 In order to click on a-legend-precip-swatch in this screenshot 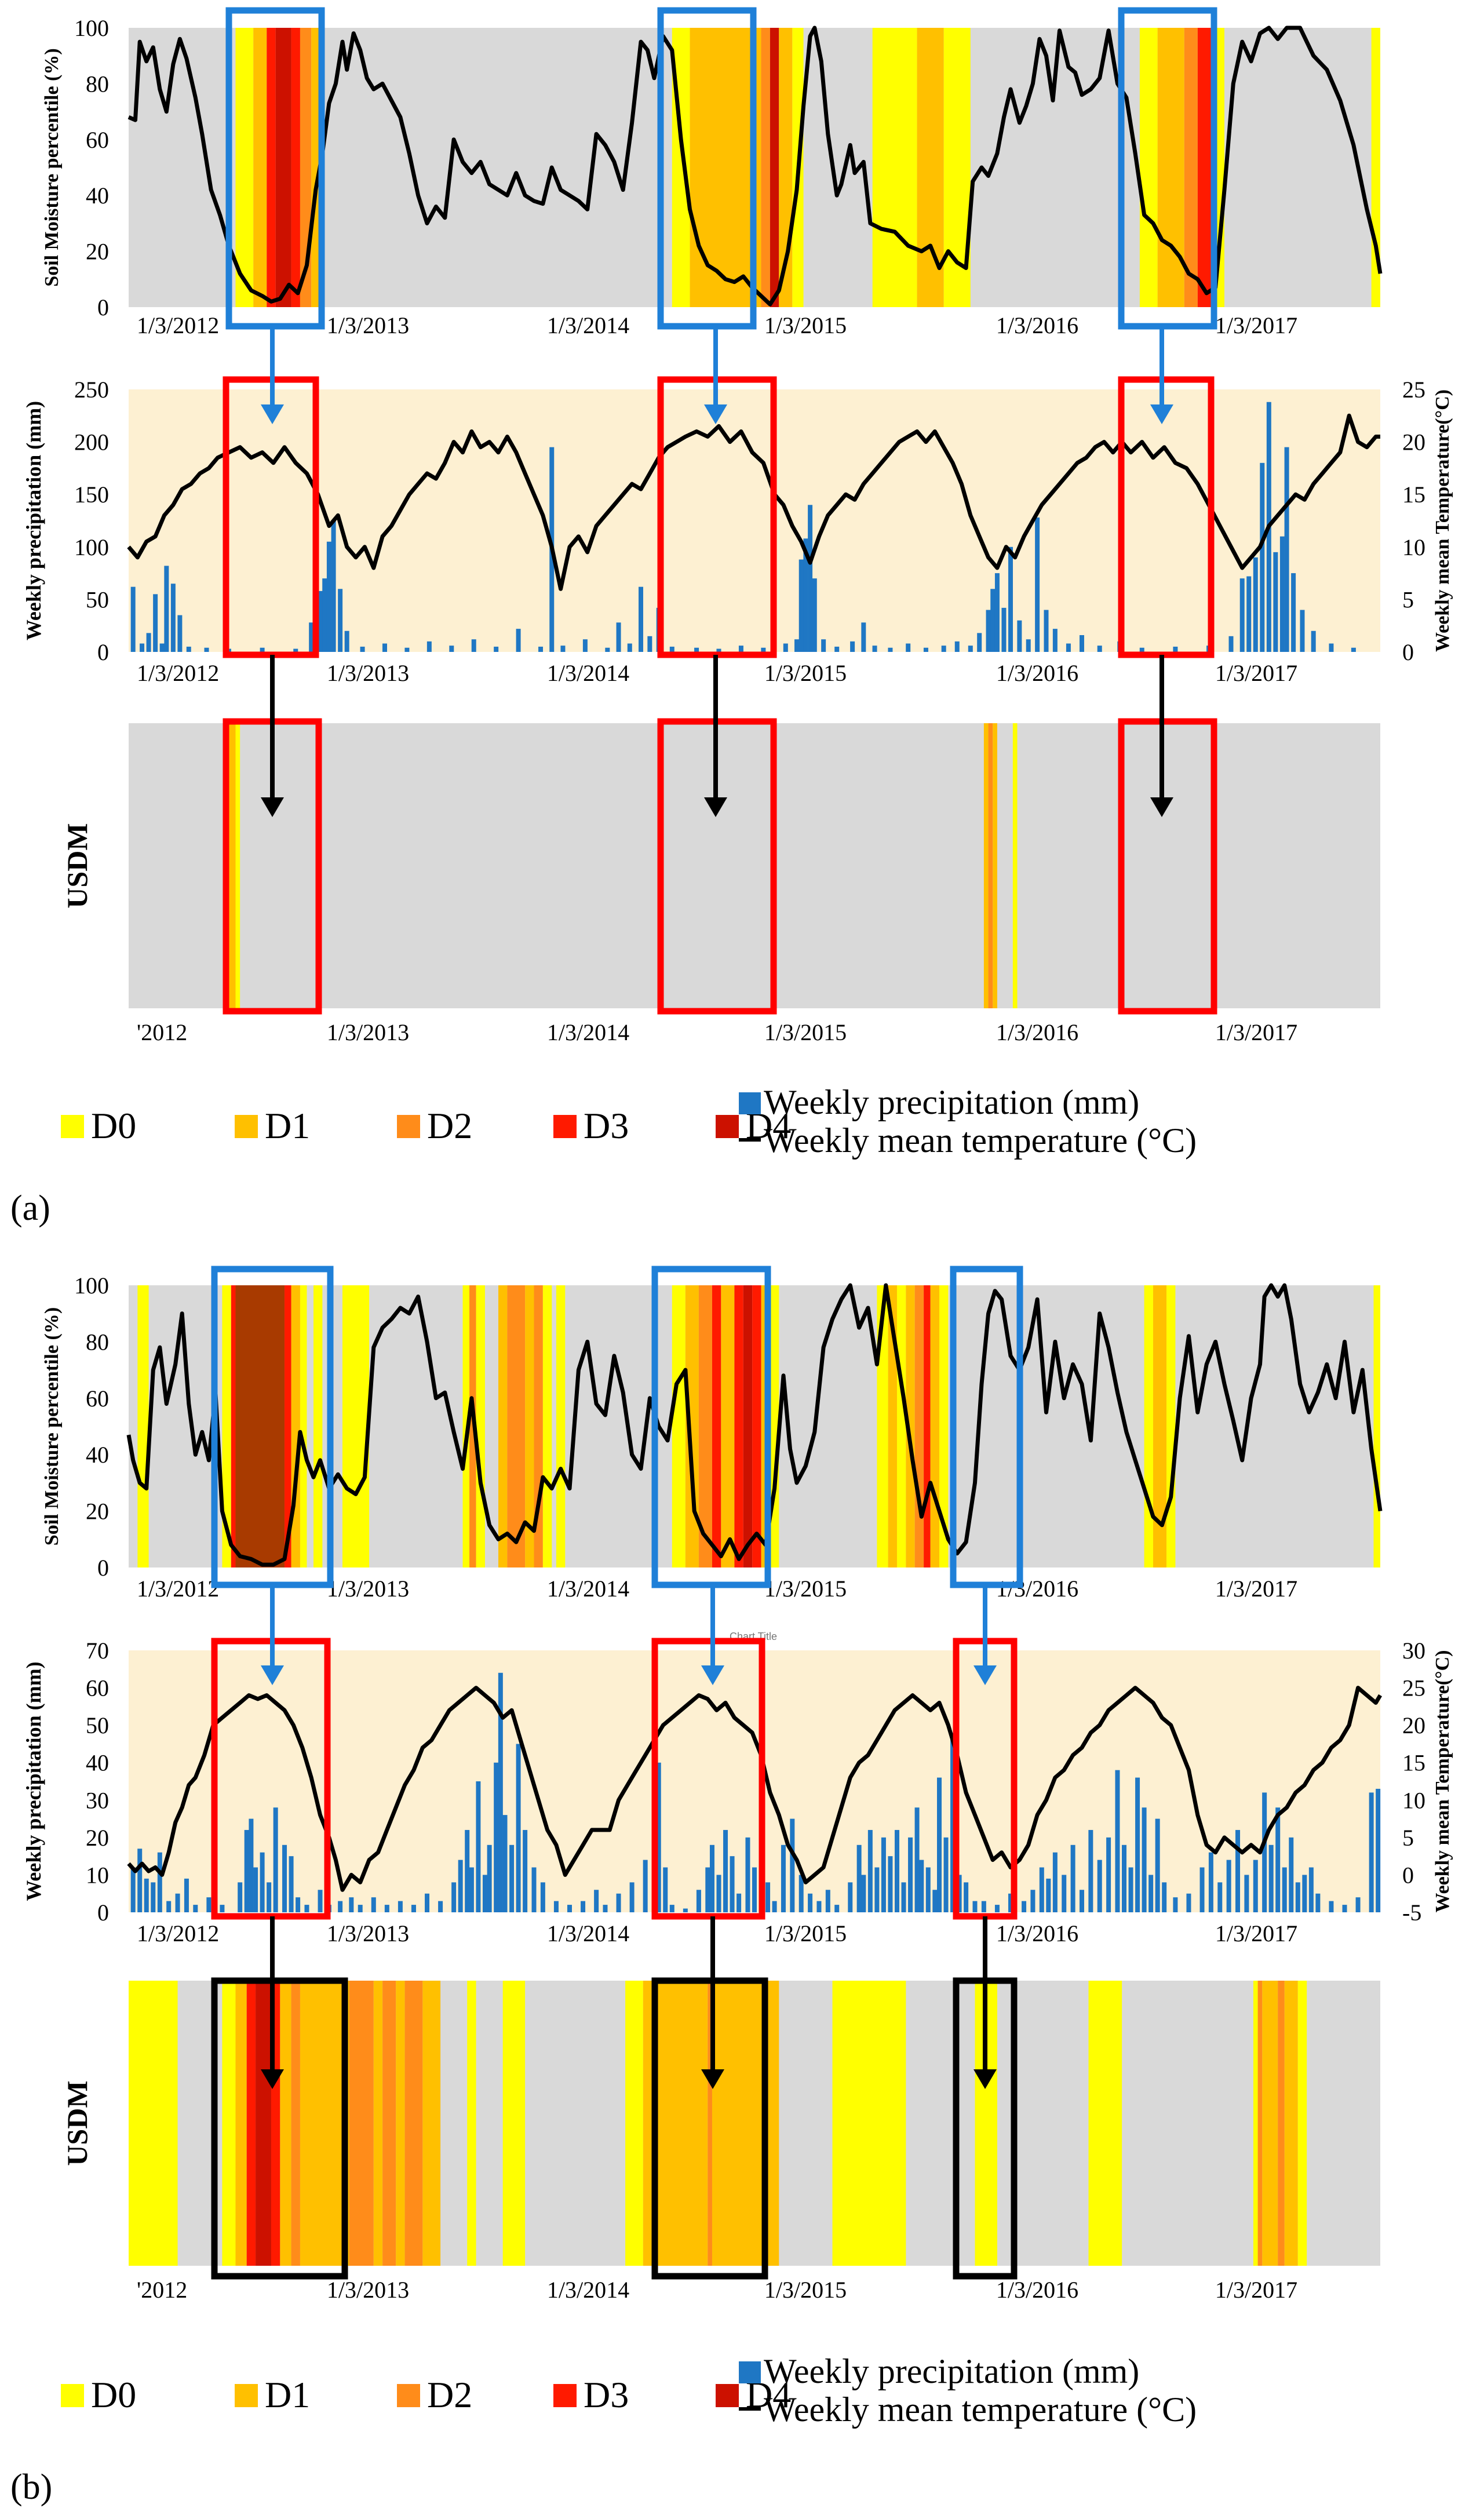, I will do `click(750, 1103)`.